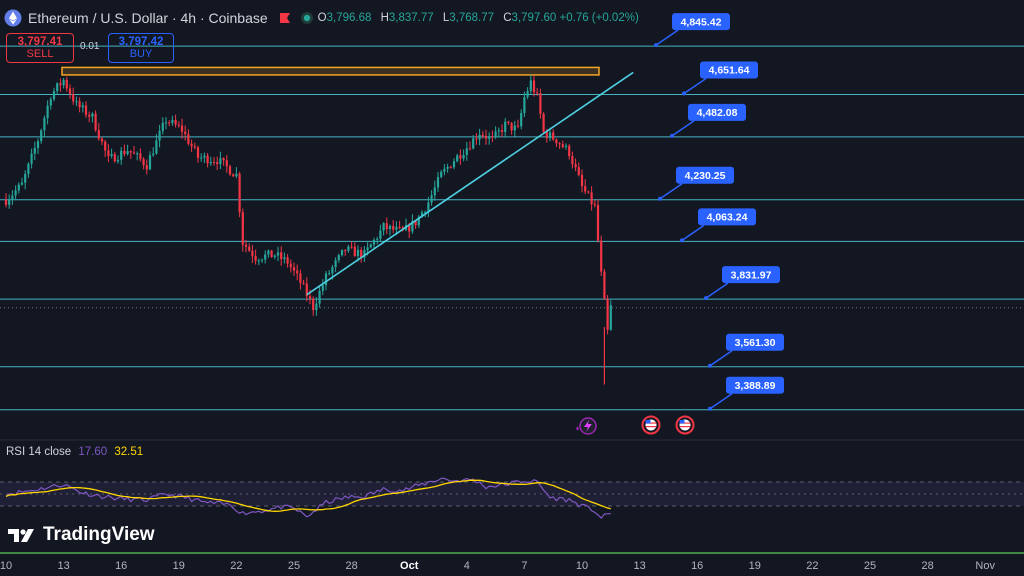 The image size is (1024, 576). Describe the element at coordinates (141, 42) in the screenshot. I see `buy-price: 3,797.42` at that location.